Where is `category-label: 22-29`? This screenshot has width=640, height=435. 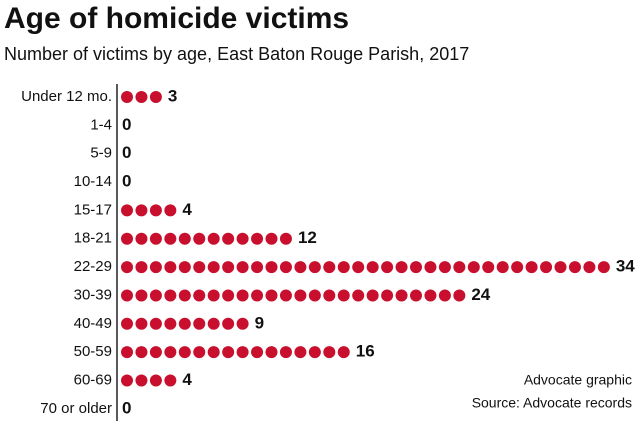 category-label: 22-29 is located at coordinates (93, 266).